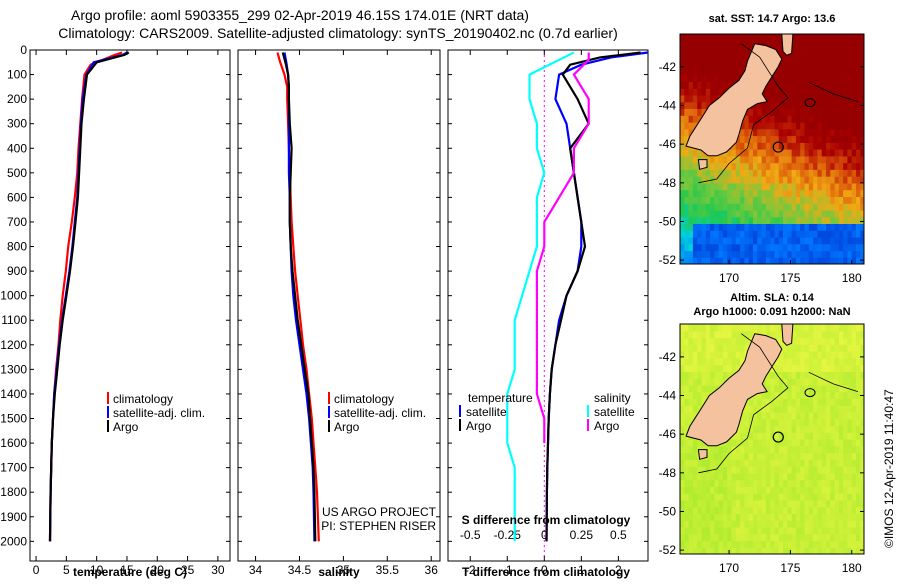 This screenshot has width=900, height=585. I want to click on depth-tick-label: 800, so click(17, 247).